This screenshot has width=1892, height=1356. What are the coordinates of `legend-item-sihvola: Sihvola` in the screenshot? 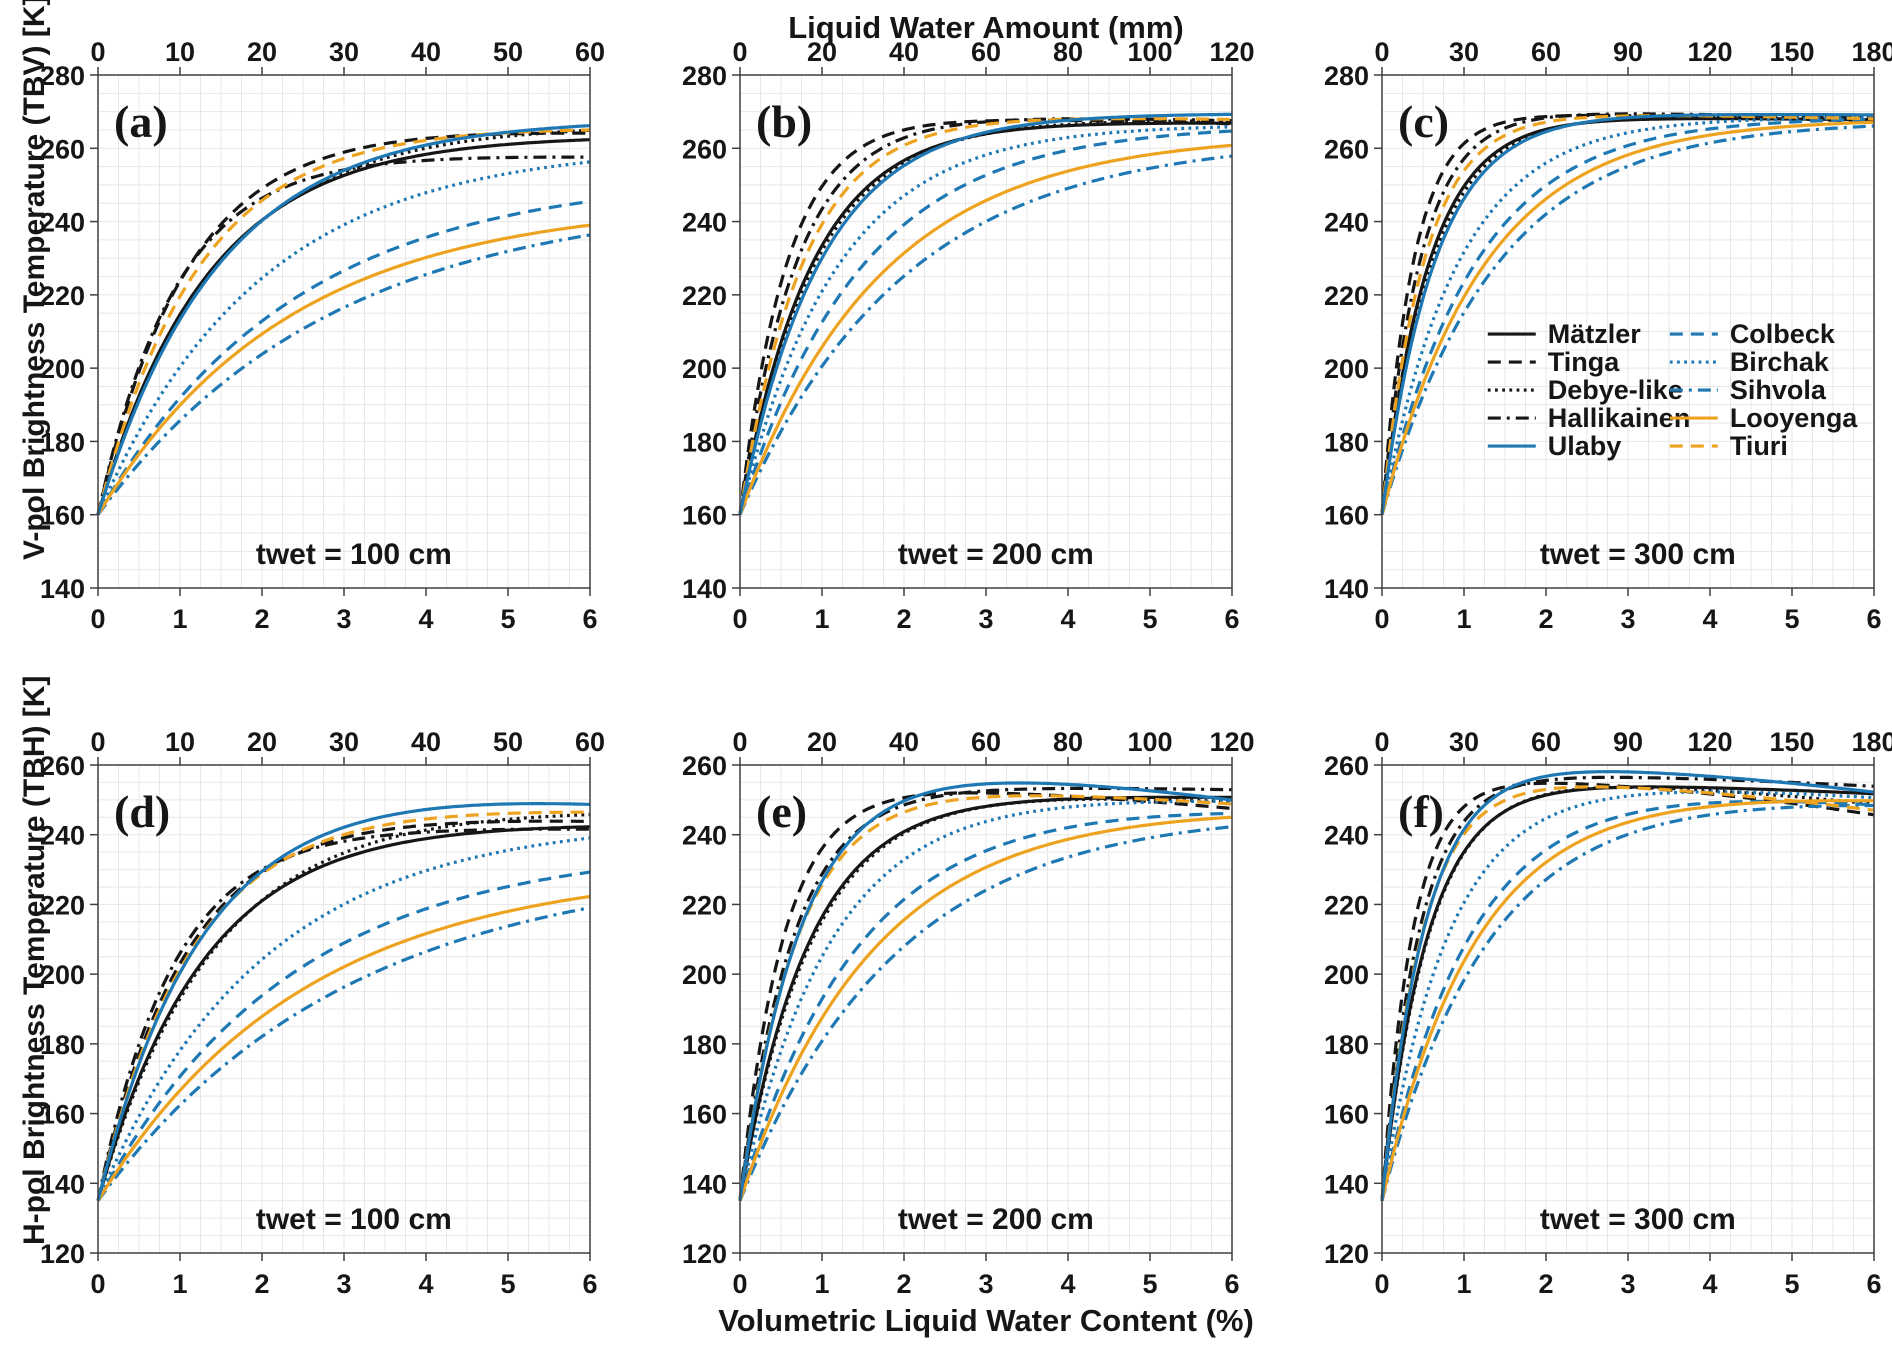 It's located at (1748, 390).